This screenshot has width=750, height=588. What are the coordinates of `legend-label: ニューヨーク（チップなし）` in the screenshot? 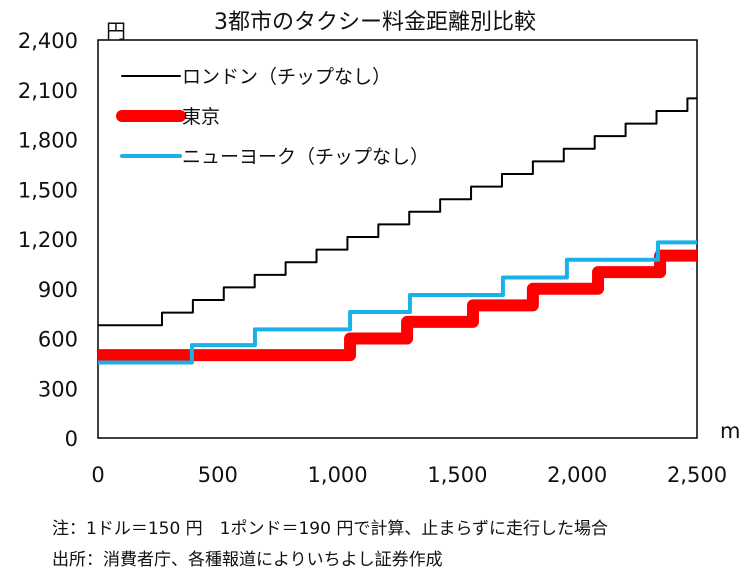 It's located at (305, 157).